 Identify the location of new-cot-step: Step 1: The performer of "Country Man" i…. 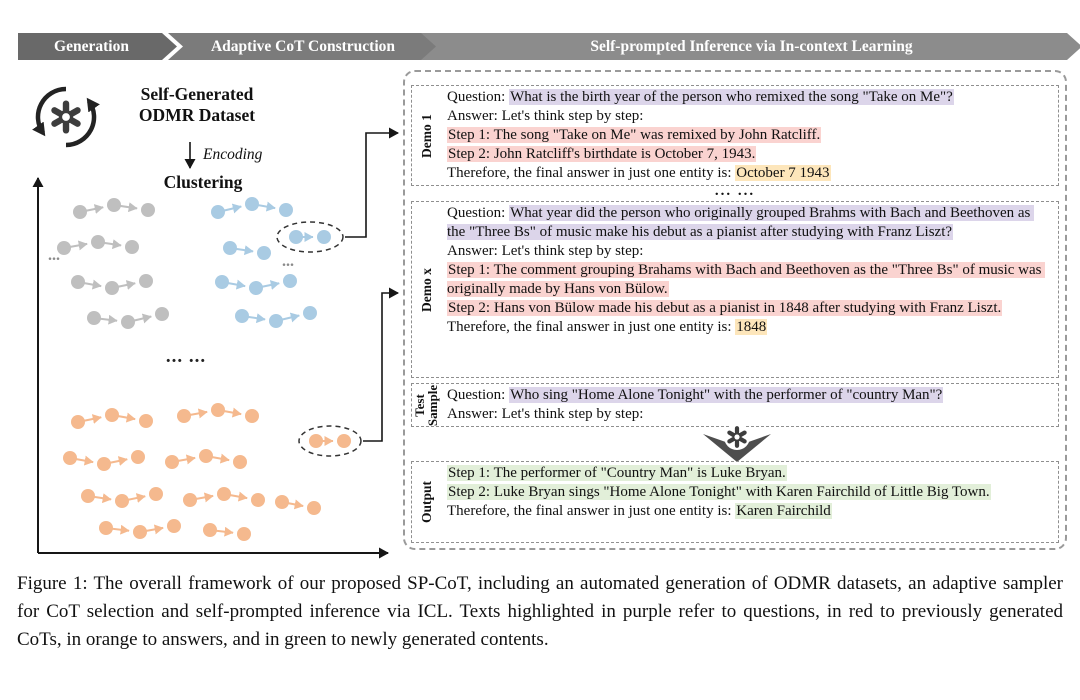
(617, 473).